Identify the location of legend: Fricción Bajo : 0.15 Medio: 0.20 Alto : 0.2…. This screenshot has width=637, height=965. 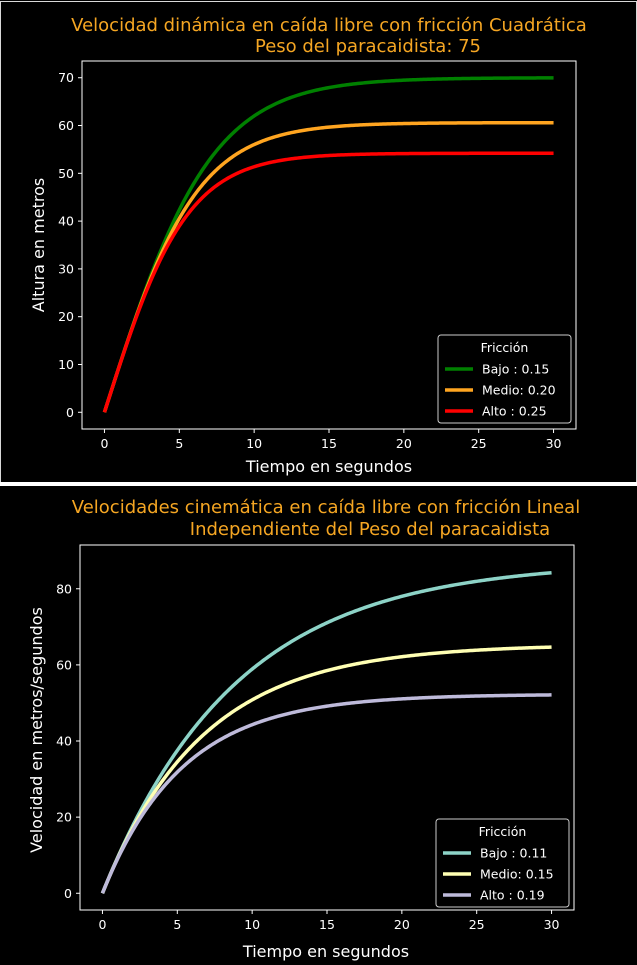
(504, 379).